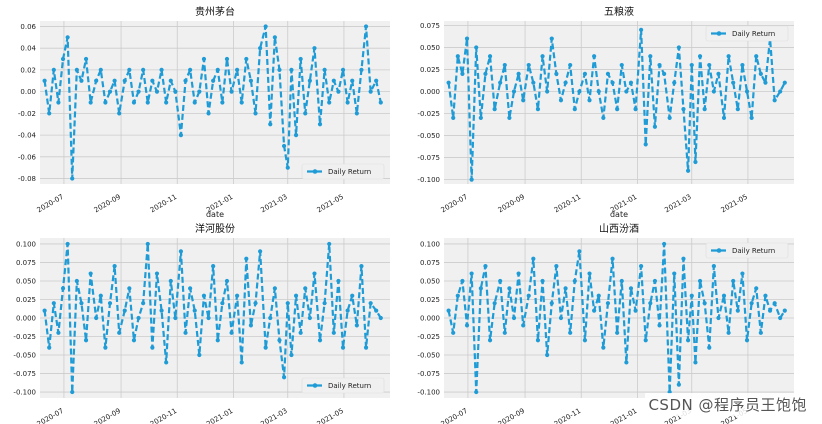  I want to click on legend: Daily Return, so click(747, 33).